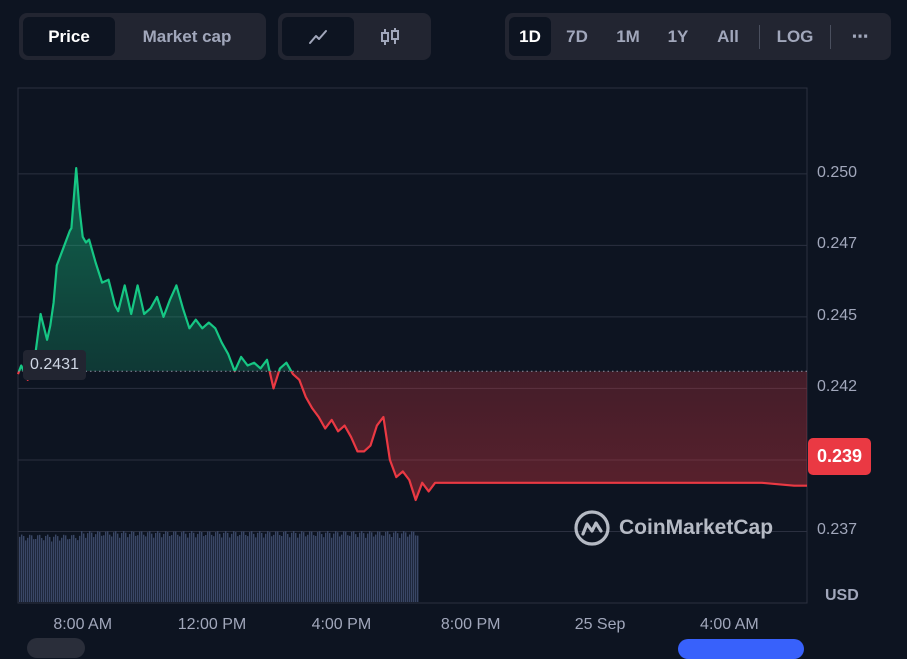 This screenshot has height=659, width=907. I want to click on reference-price-badge: 0.2431, so click(54, 365).